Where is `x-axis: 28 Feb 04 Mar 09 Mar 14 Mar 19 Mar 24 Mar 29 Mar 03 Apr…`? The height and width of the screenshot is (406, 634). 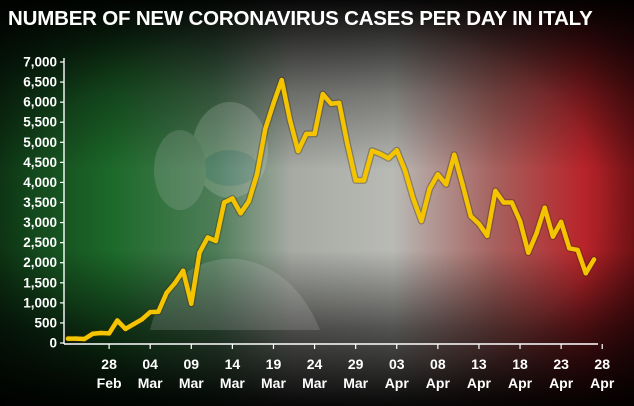 x-axis: 28 Feb 04 Mar 09 Mar 14 Mar 19 Mar 24 Mar 29 Mar 03 Apr… is located at coordinates (339, 367).